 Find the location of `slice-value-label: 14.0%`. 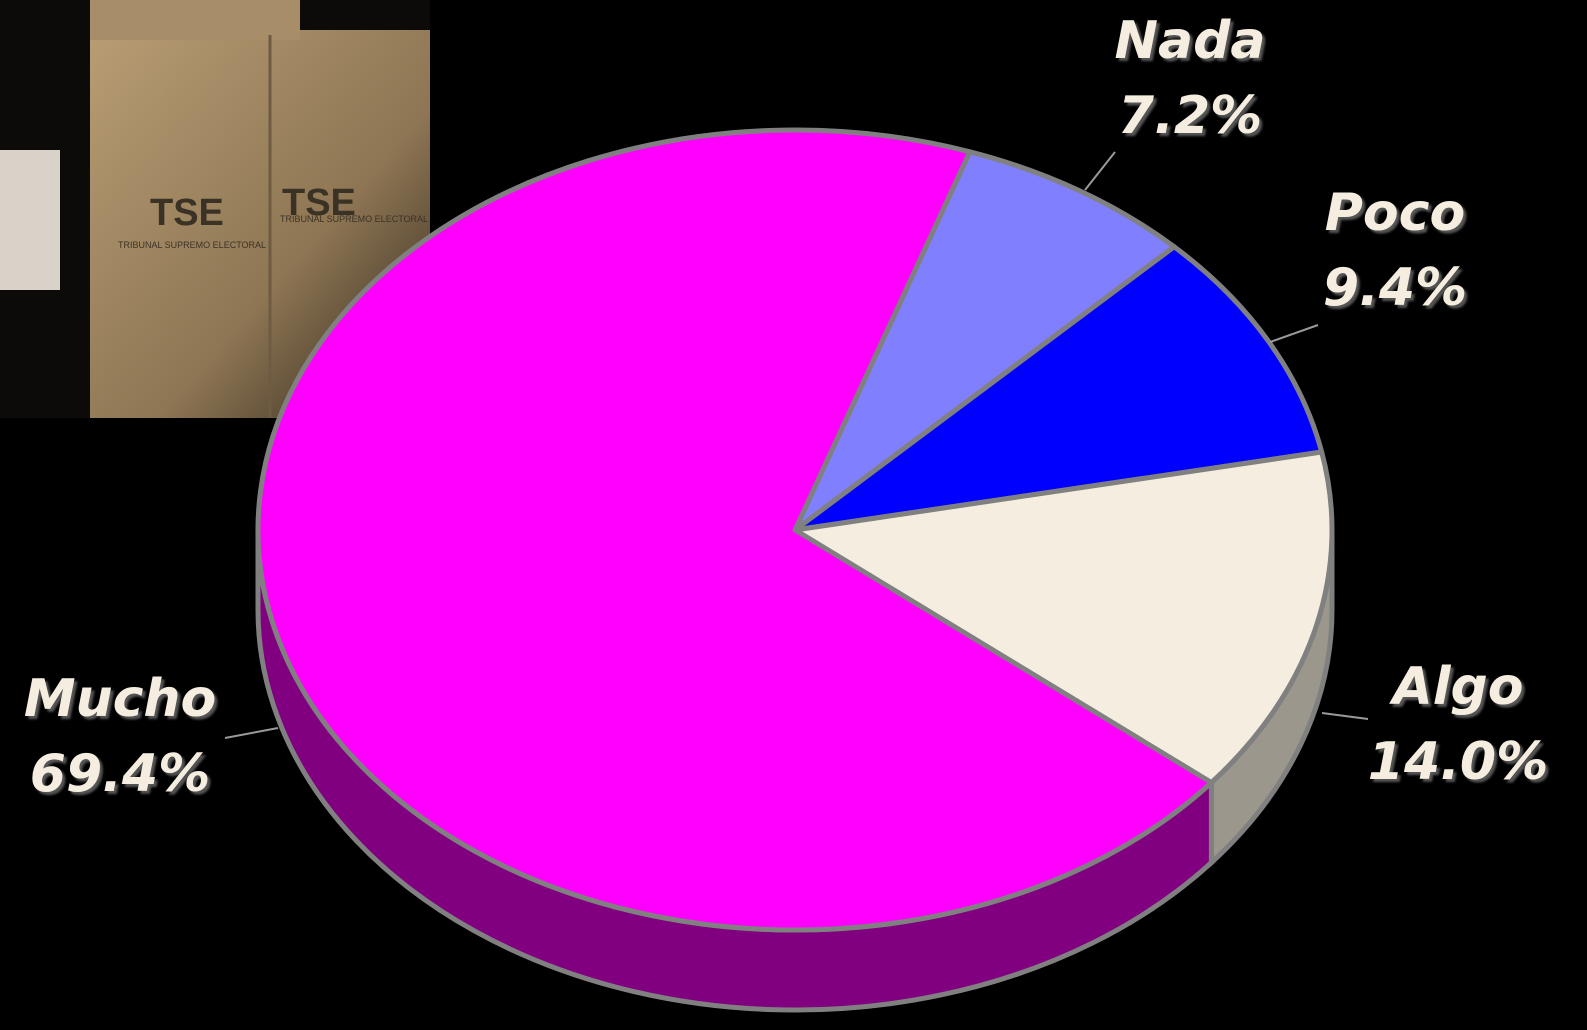

slice-value-label: 14.0% is located at coordinates (1458, 762).